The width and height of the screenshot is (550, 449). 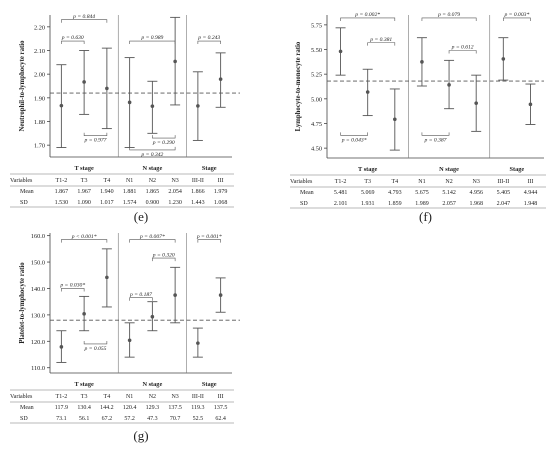 What do you see at coordinates (129, 397) in the screenshot?
I see `table-column-header: N1` at bounding box center [129, 397].